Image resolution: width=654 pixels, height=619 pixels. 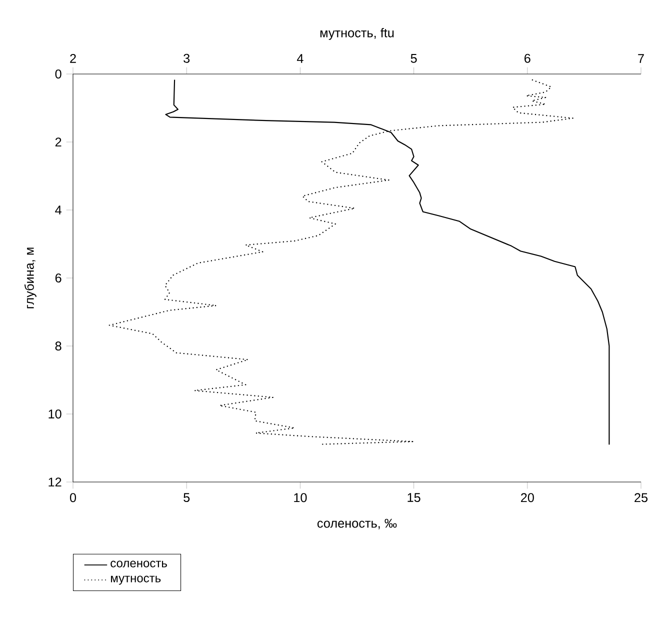 I want to click on x-tick-label: 5, so click(x=187, y=497).